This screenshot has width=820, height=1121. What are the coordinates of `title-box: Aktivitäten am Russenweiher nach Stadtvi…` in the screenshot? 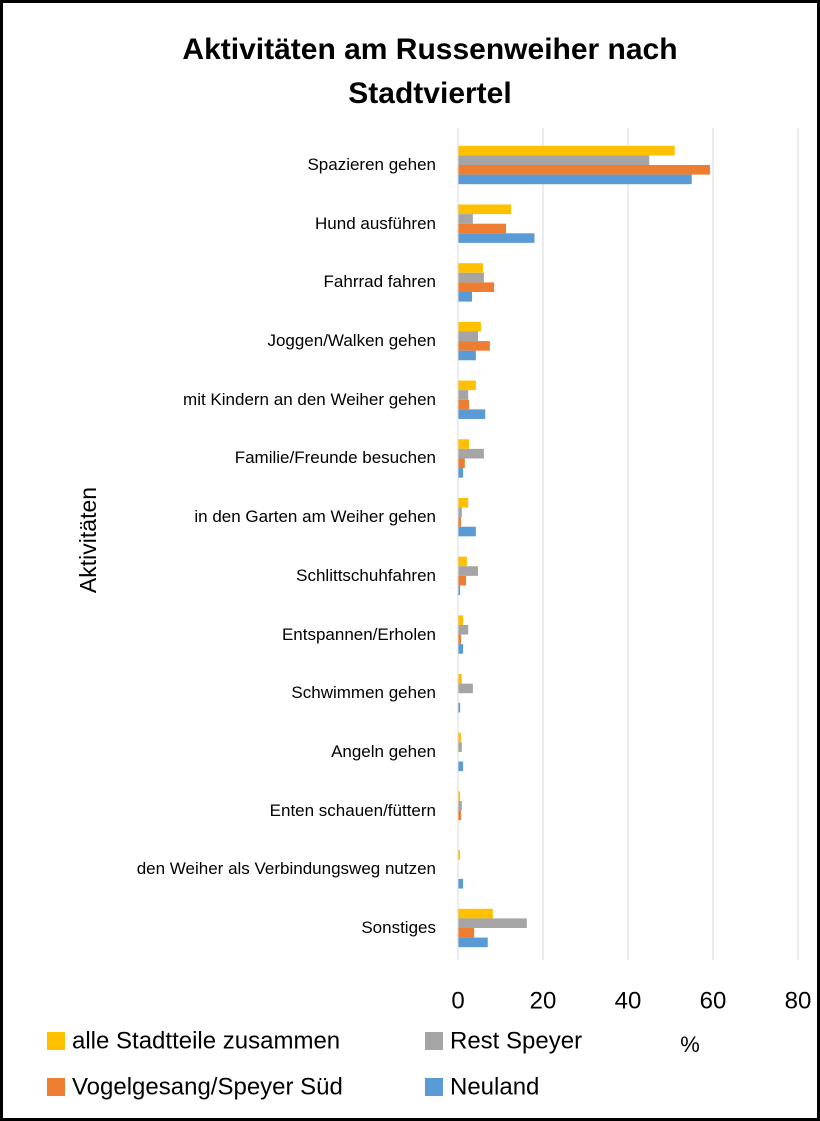 It's located at (430, 71).